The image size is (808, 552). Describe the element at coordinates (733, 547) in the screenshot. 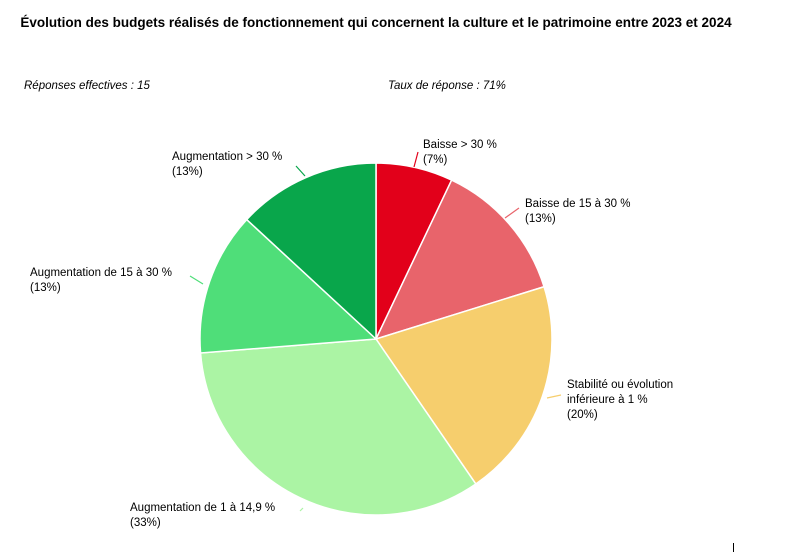

I see `edge-mark` at that location.